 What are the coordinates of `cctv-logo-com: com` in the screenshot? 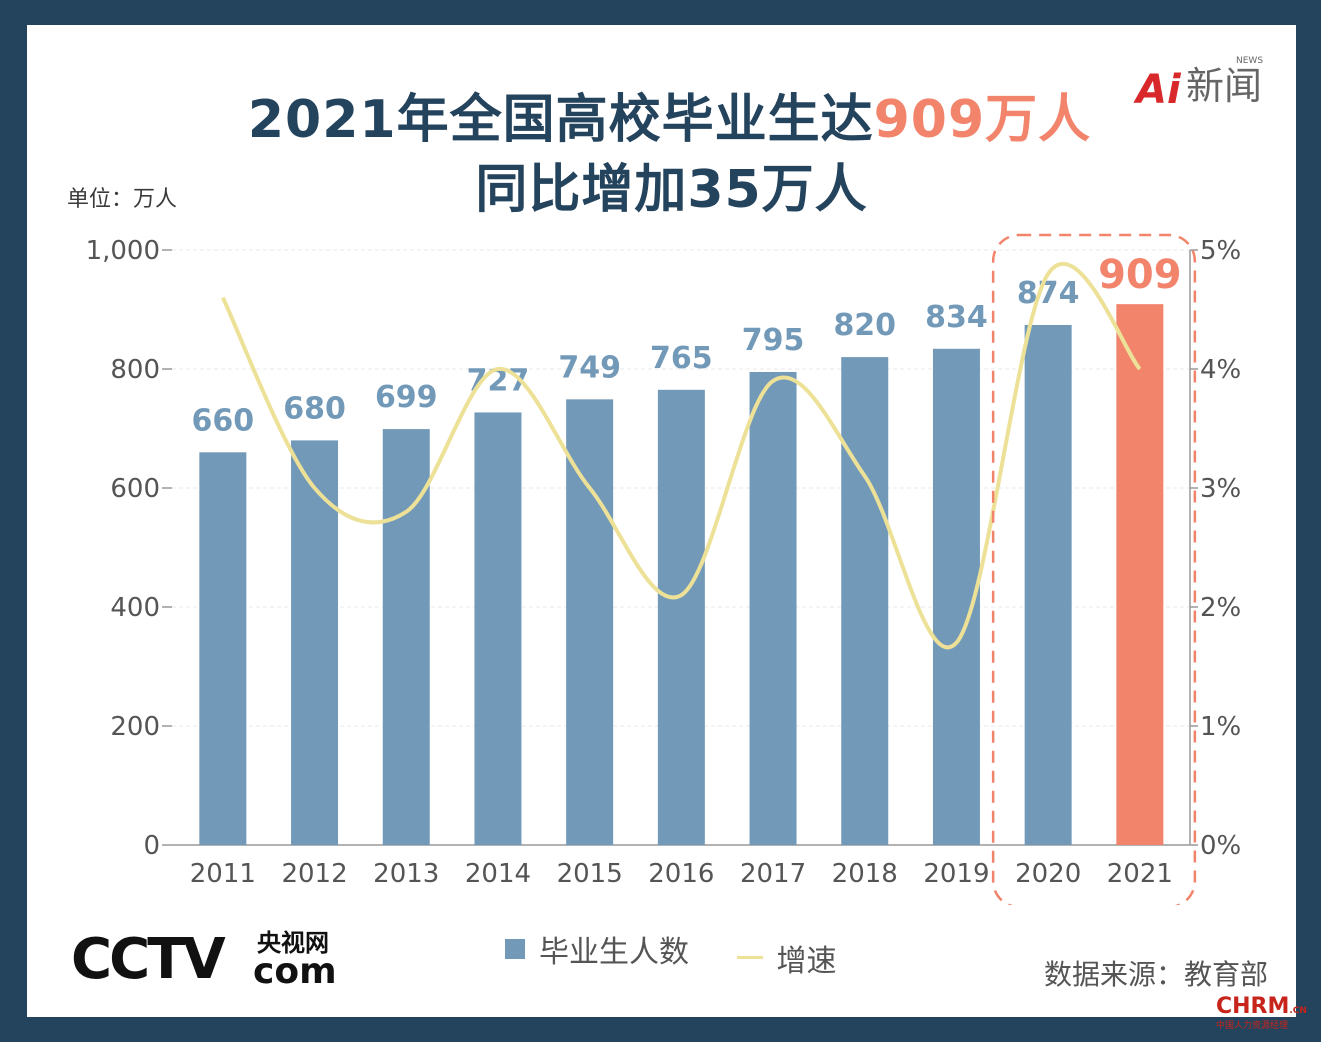 It's located at (295, 971).